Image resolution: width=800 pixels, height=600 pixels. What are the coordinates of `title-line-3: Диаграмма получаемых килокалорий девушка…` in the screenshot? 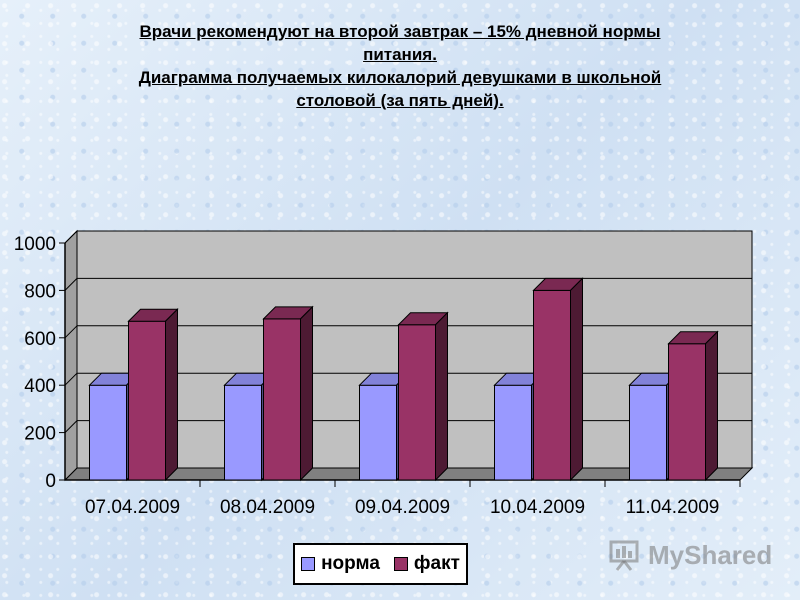 It's located at (400, 77).